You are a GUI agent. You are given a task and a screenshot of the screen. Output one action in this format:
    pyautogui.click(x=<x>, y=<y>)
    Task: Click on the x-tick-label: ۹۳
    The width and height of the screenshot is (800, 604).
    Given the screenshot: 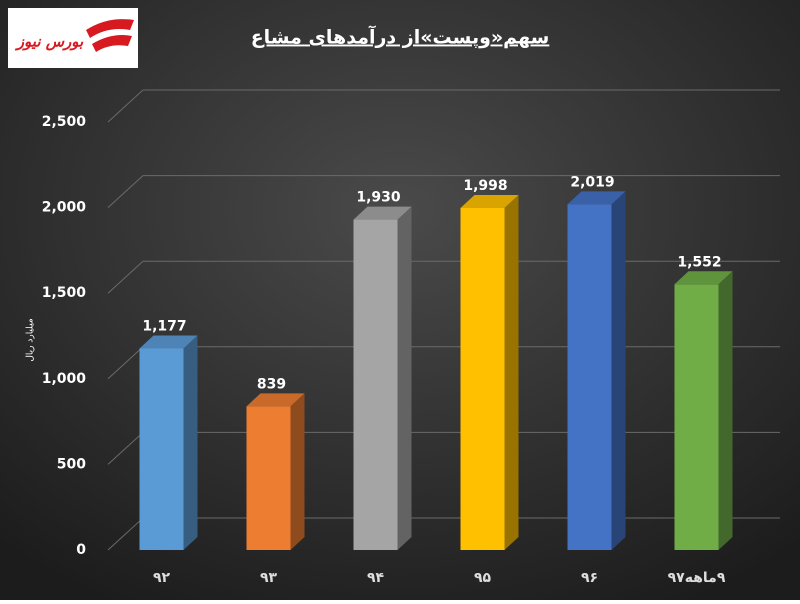 What is the action you would take?
    pyautogui.click(x=269, y=578)
    